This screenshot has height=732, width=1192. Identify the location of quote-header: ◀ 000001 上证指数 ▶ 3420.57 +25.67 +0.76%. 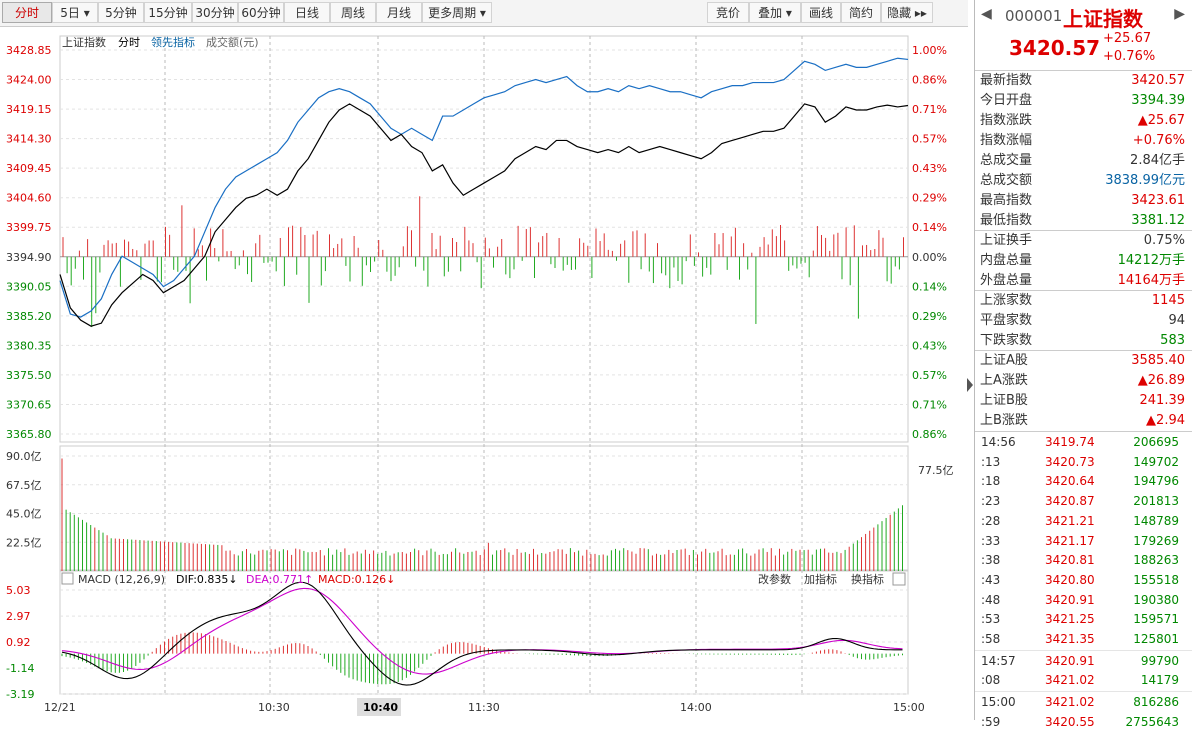
(1083, 35).